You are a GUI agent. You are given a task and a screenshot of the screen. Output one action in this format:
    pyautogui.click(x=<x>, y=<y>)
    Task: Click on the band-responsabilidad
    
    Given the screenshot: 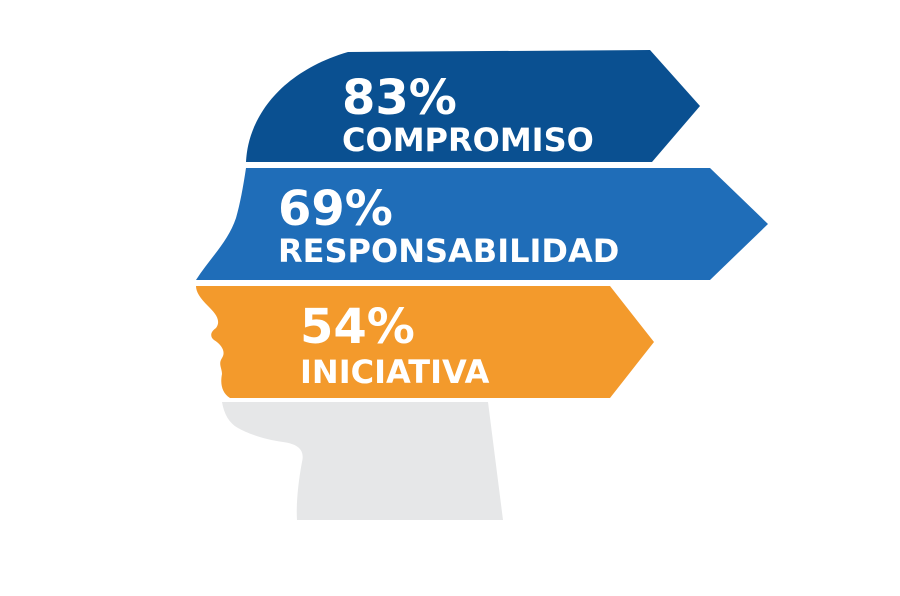 What is the action you would take?
    pyautogui.click(x=482, y=224)
    